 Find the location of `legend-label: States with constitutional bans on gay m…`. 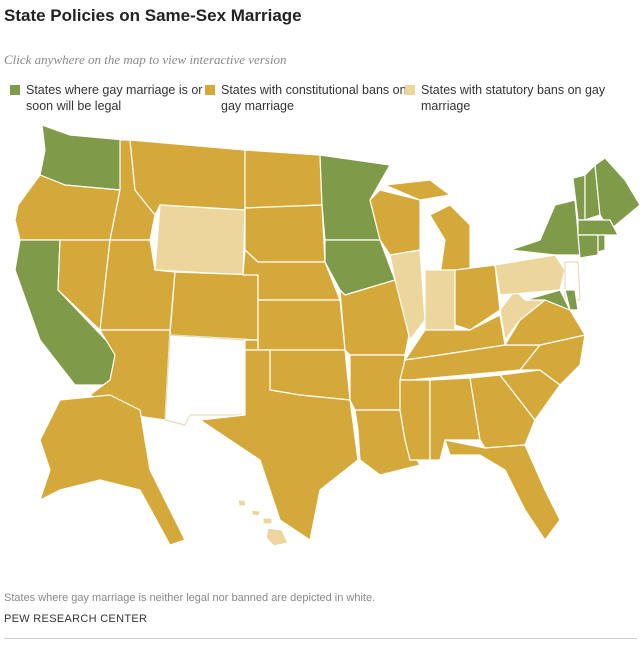

legend-label: States with constitutional bans on gay m… is located at coordinates (314, 98).